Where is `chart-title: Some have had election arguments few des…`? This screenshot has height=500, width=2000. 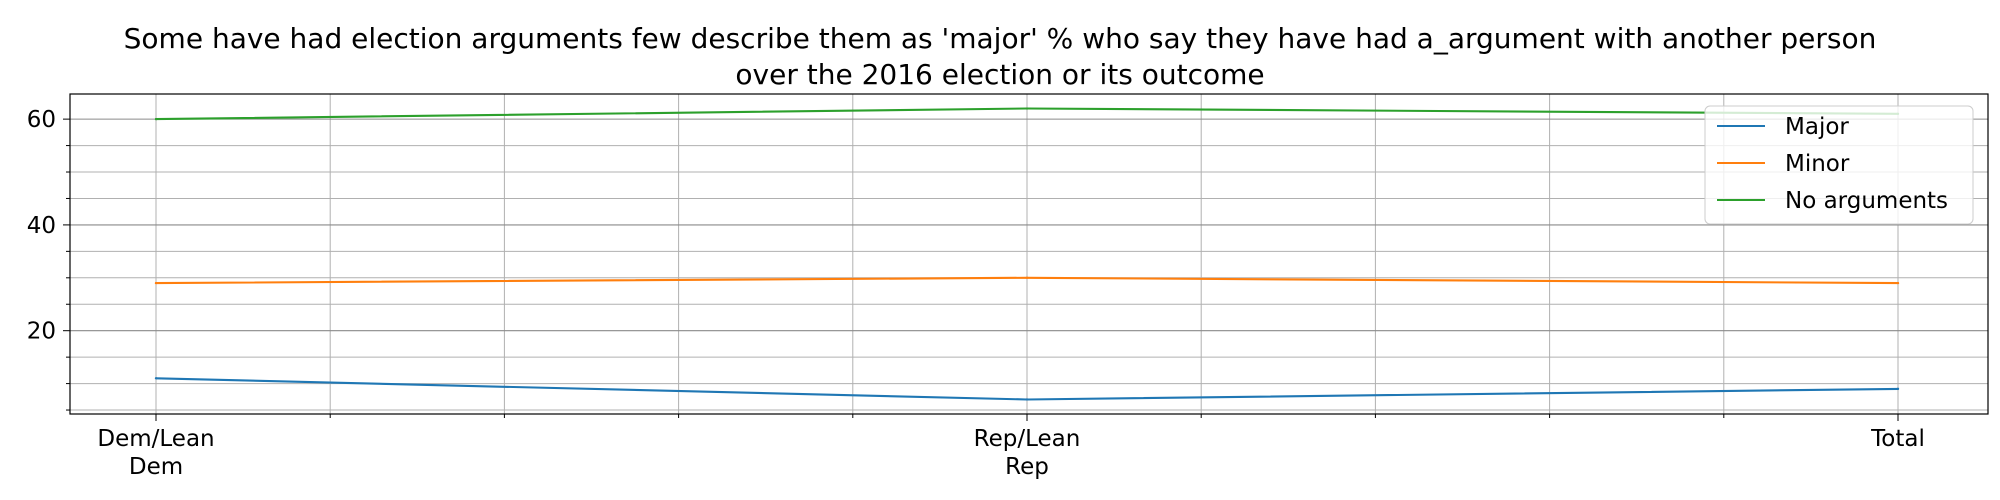
chart-title: Some have had election arguments few des… is located at coordinates (1000, 56).